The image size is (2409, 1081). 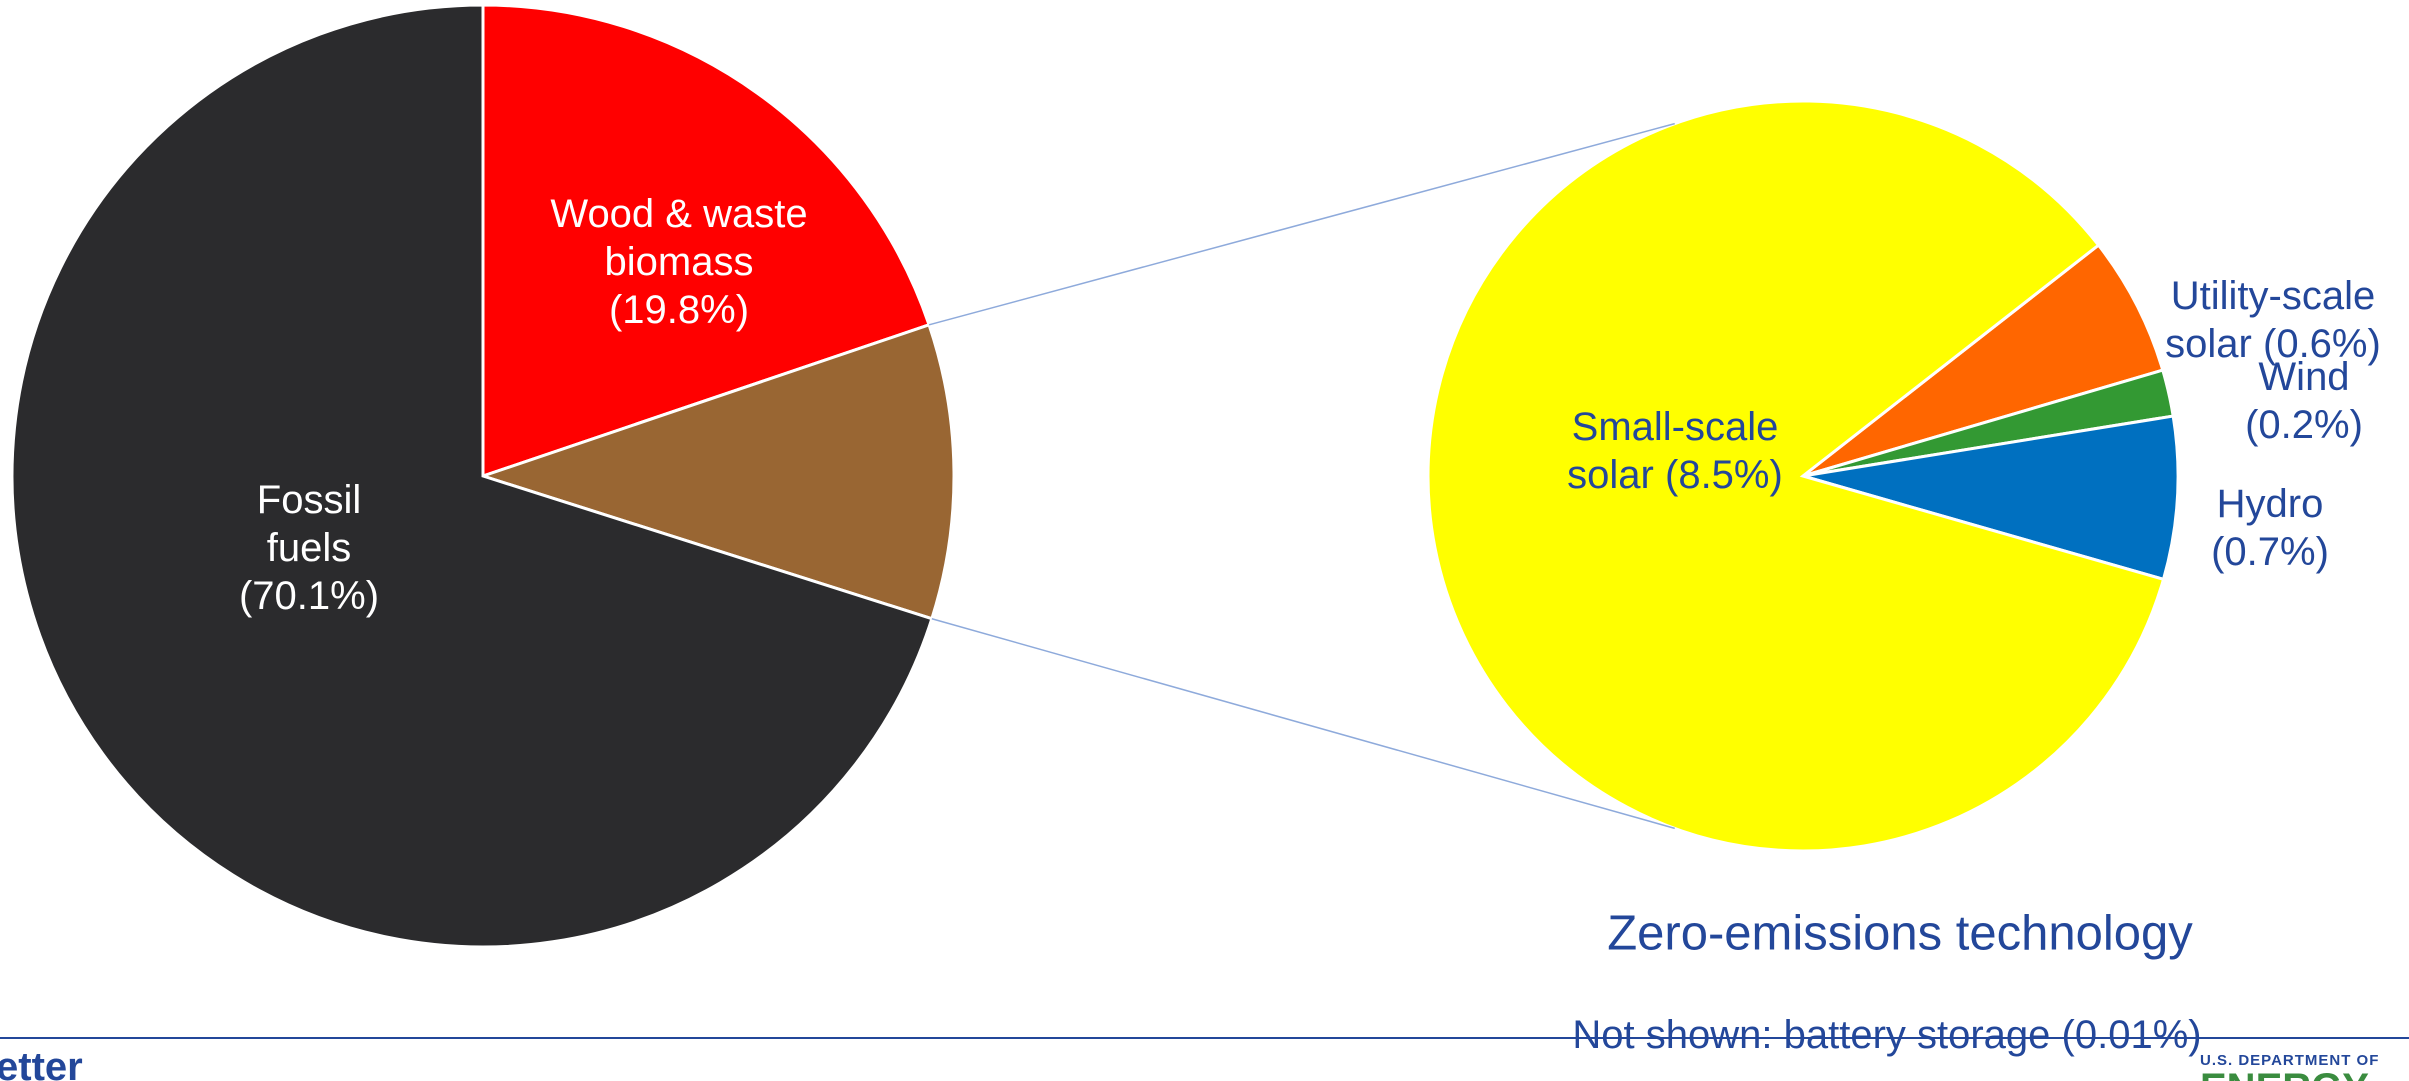 What do you see at coordinates (2304, 377) in the screenshot?
I see `category-label: Wind` at bounding box center [2304, 377].